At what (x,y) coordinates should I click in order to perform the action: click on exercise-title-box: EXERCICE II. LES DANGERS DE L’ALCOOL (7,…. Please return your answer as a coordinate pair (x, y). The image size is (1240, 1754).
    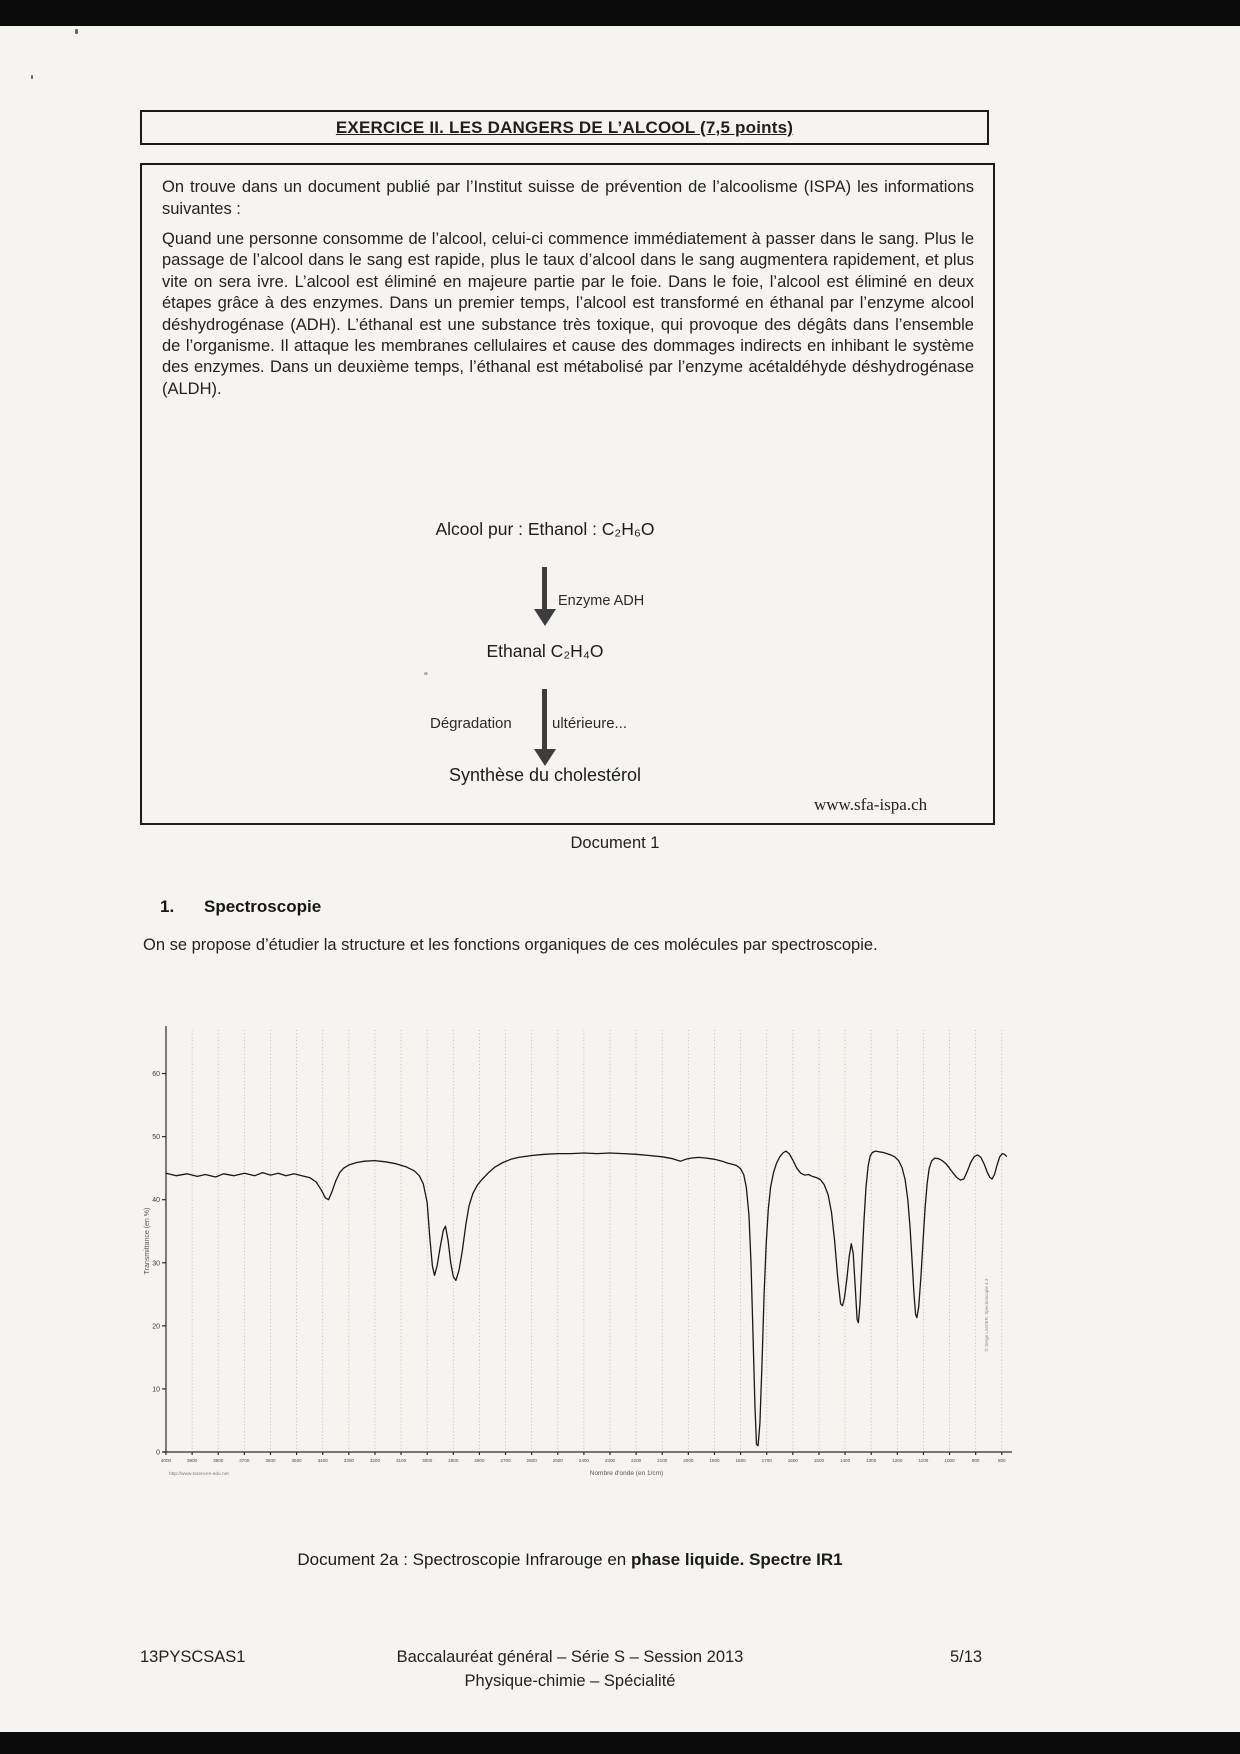
    Looking at the image, I should click on (564, 127).